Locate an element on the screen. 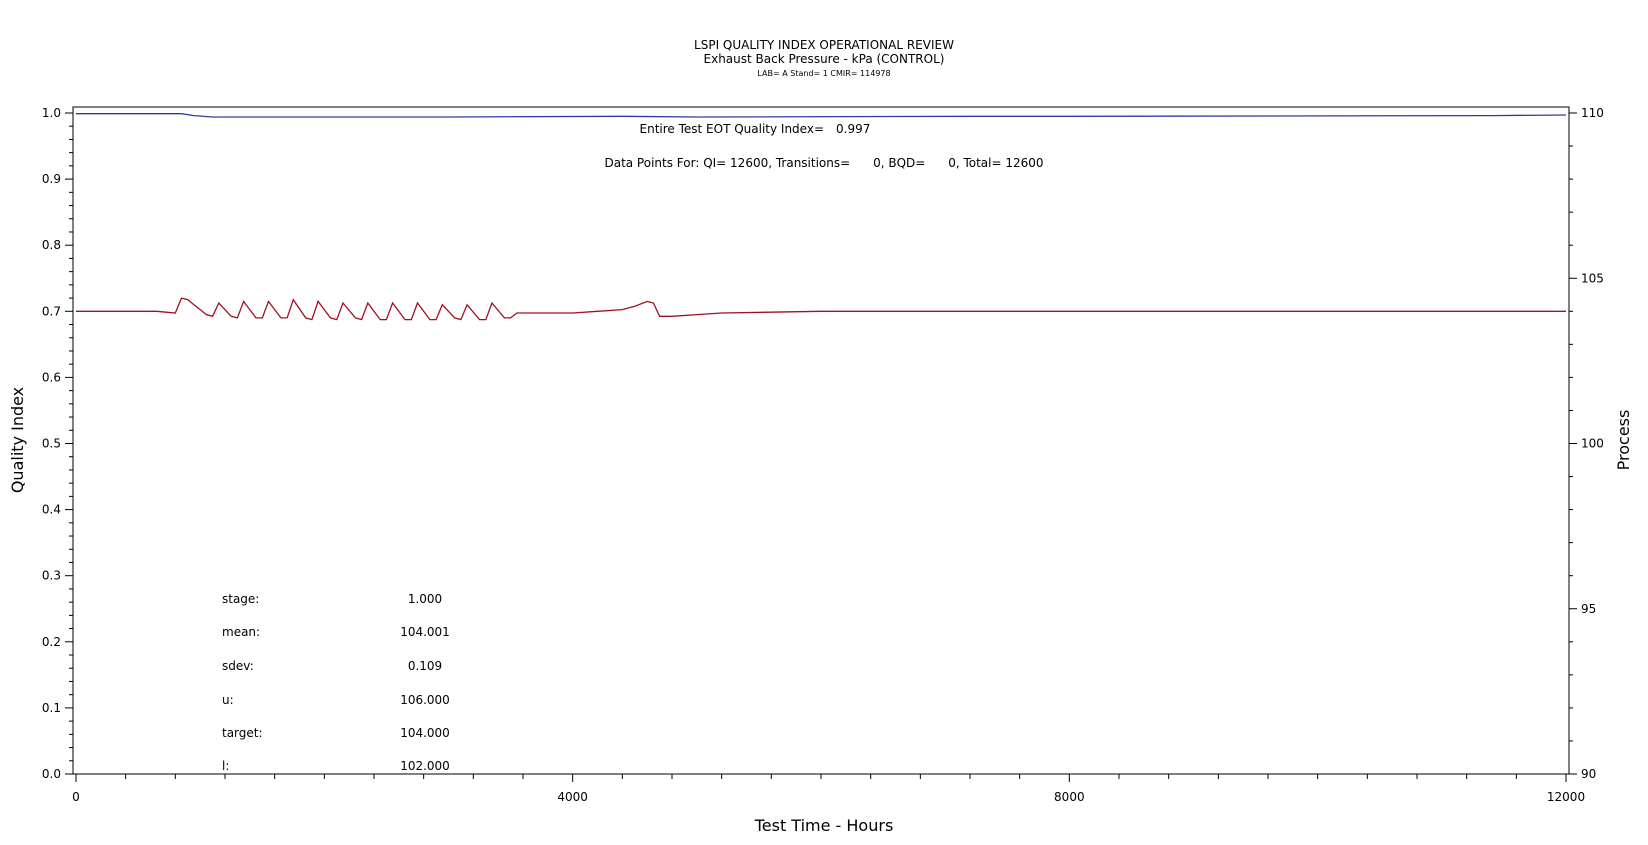 The width and height of the screenshot is (1648, 845). x-tick-label: 0 is located at coordinates (76, 797).